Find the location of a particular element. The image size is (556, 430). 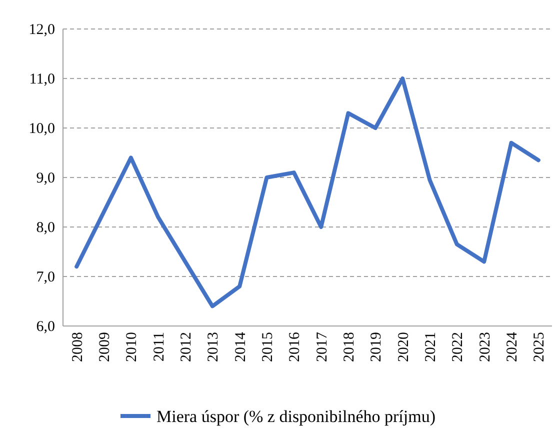

x-tick-label: 2022 is located at coordinates (458, 347).